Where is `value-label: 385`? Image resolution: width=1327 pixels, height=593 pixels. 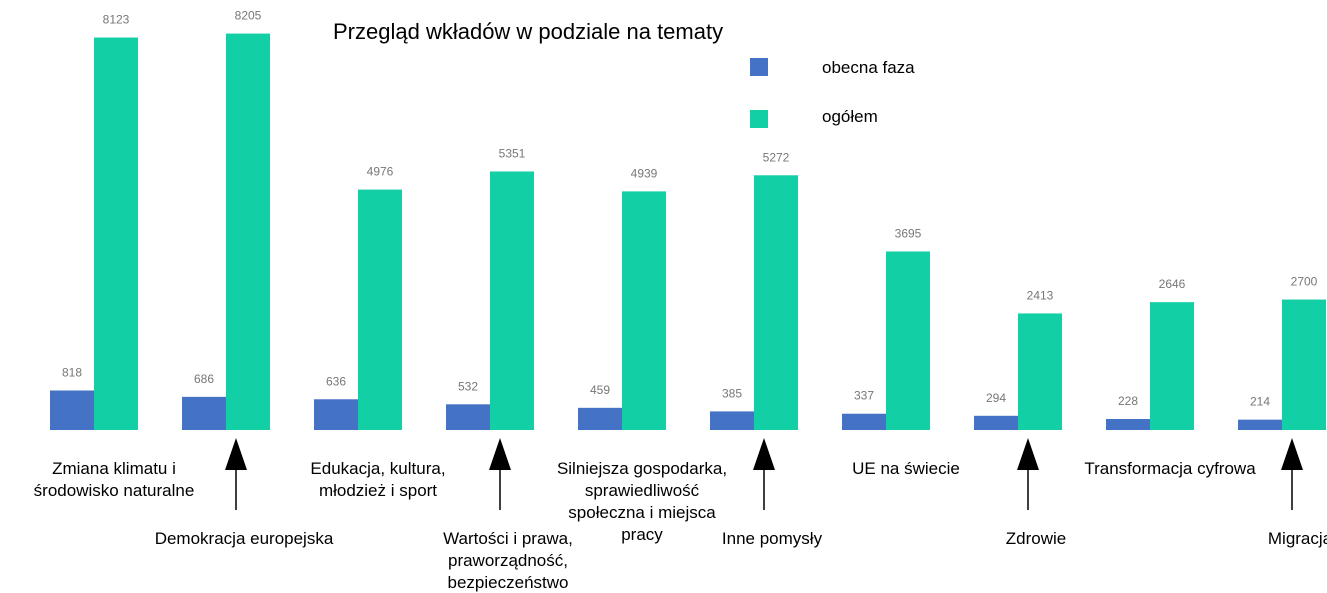
value-label: 385 is located at coordinates (732, 393).